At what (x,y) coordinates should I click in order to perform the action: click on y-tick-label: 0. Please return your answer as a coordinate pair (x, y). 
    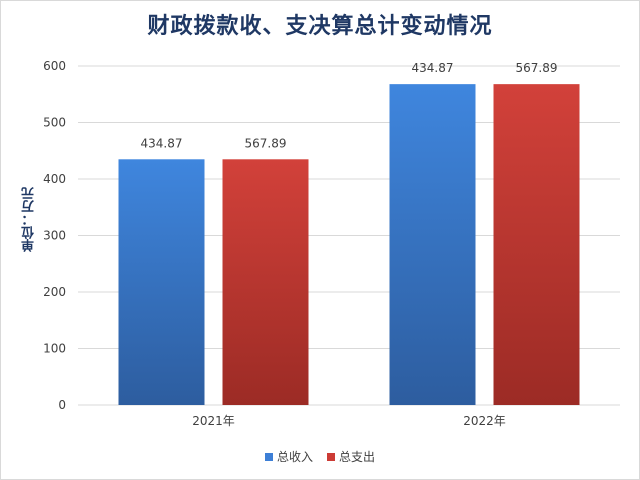
    Looking at the image, I should click on (62, 405).